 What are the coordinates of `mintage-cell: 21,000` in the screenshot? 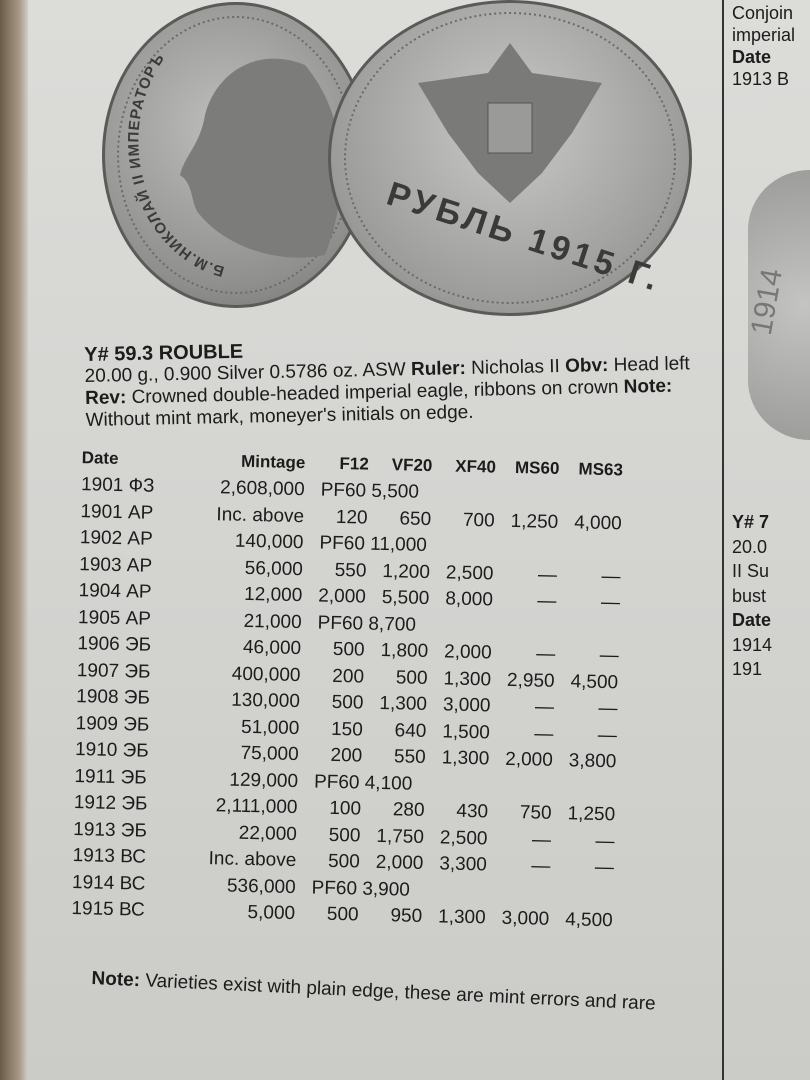 It's located at (272, 621).